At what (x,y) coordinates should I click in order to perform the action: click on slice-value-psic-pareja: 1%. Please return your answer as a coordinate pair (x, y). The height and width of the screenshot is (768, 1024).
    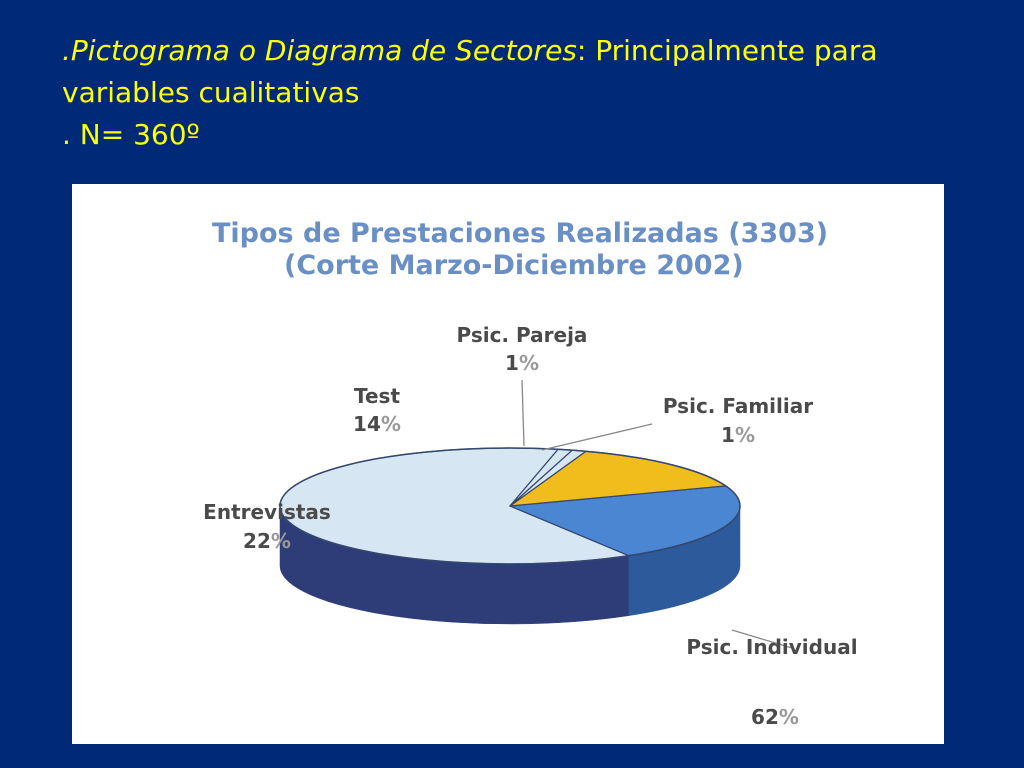
    Looking at the image, I should click on (522, 363).